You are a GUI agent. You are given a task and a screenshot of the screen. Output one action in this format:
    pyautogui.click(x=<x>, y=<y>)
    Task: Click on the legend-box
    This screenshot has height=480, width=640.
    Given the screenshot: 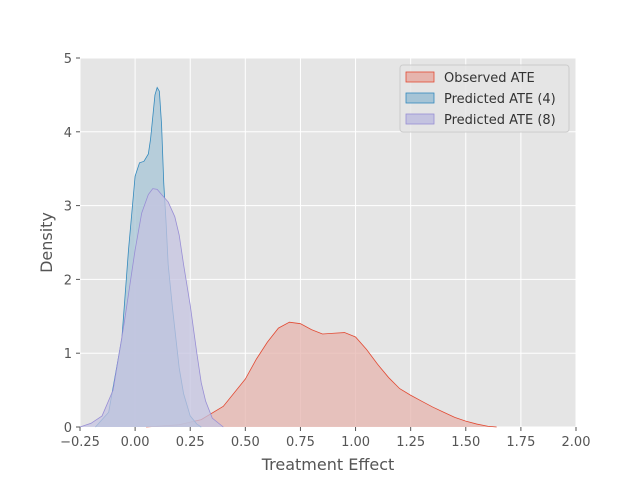 What is the action you would take?
    pyautogui.click(x=484, y=98)
    